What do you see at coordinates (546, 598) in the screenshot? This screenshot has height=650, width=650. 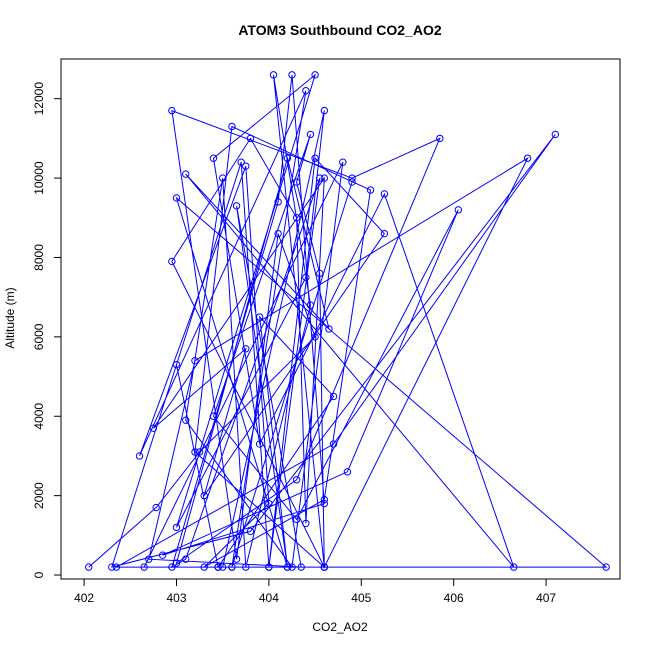 I see `x-tick-label: 407` at bounding box center [546, 598].